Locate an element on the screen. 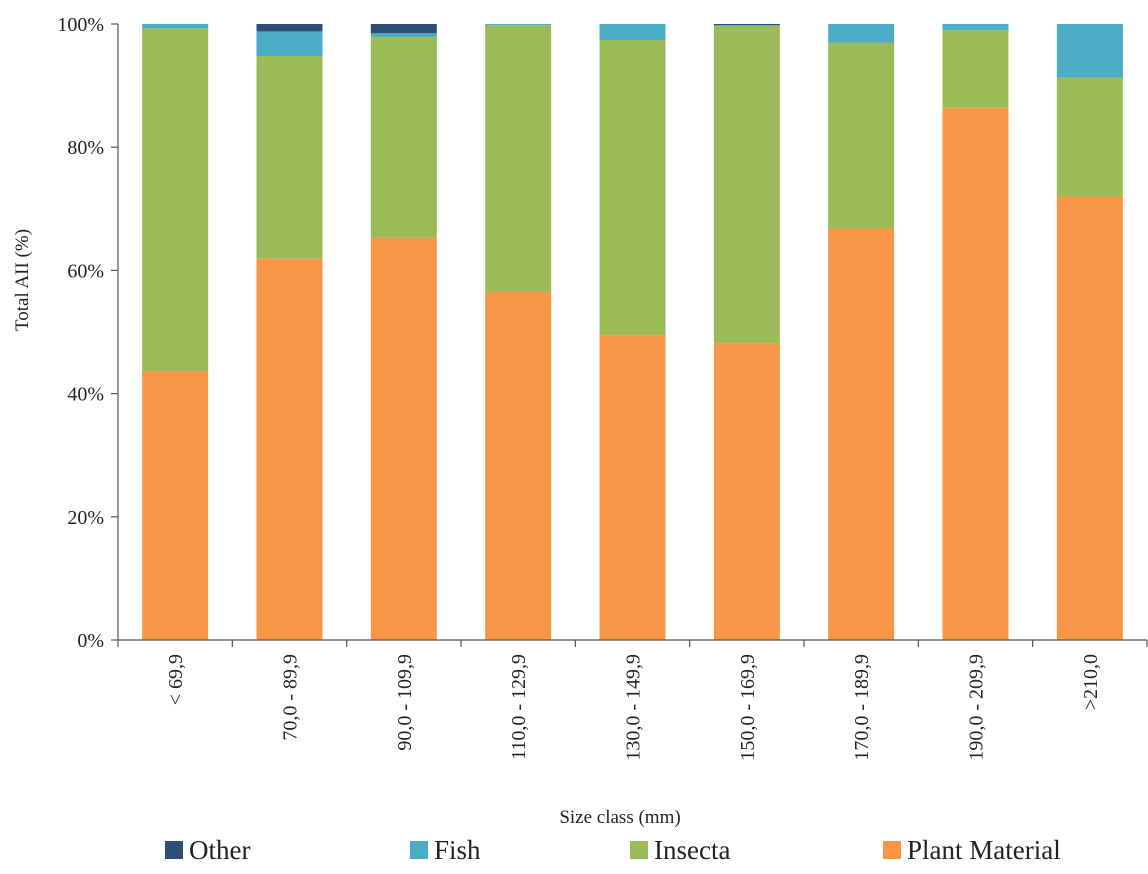 This screenshot has width=1148, height=874. x-tick-label: 130,0 - 149,9 is located at coordinates (634, 707).